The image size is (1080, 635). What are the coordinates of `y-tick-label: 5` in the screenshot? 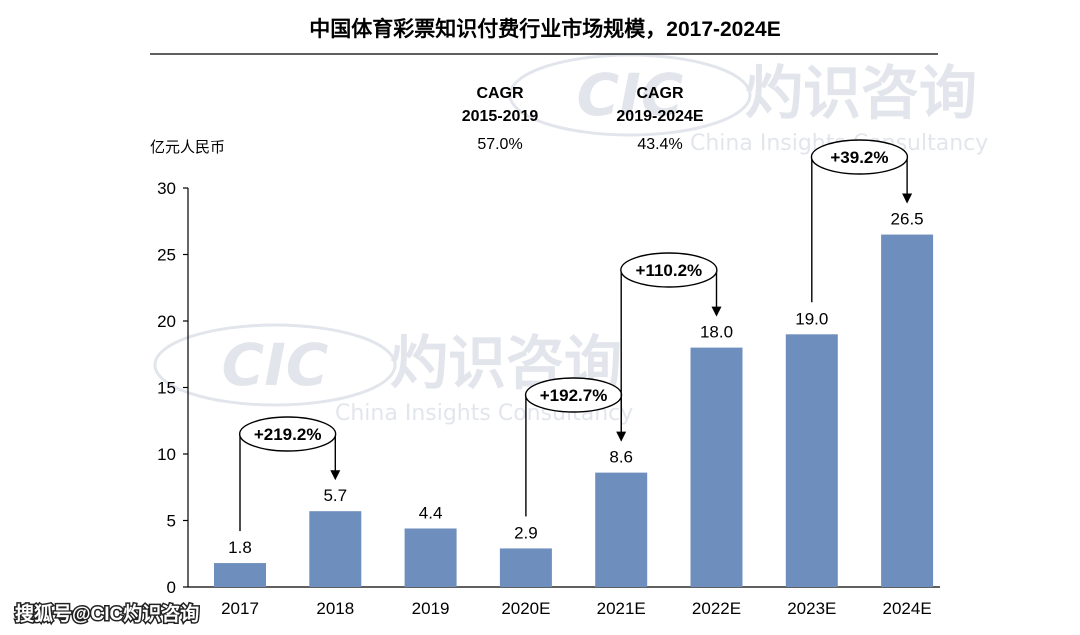 It's located at (171, 521).